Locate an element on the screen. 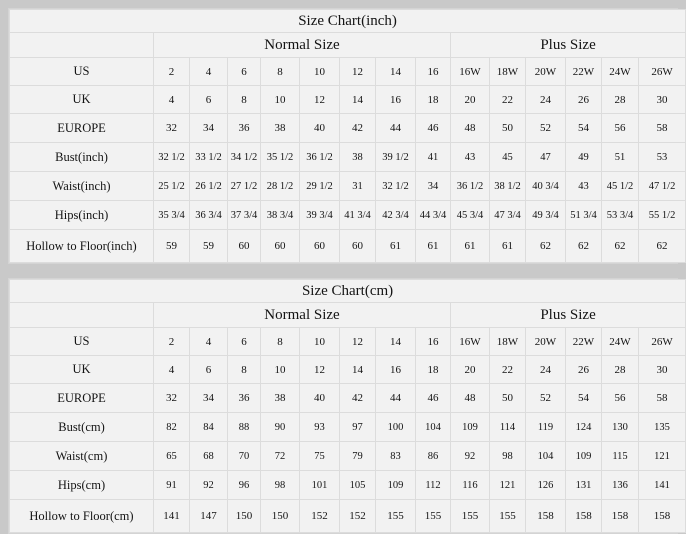 This screenshot has height=534, width=686. cell: 53 3/4 is located at coordinates (620, 215).